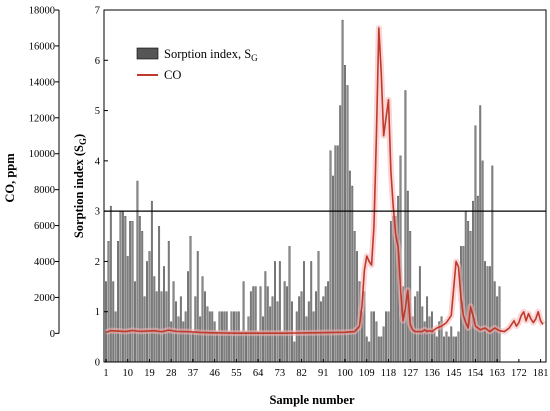 This screenshot has width=550, height=411. What do you see at coordinates (83, 141) in the screenshot?
I see `y-axis-title-sub: G` at bounding box center [83, 141].